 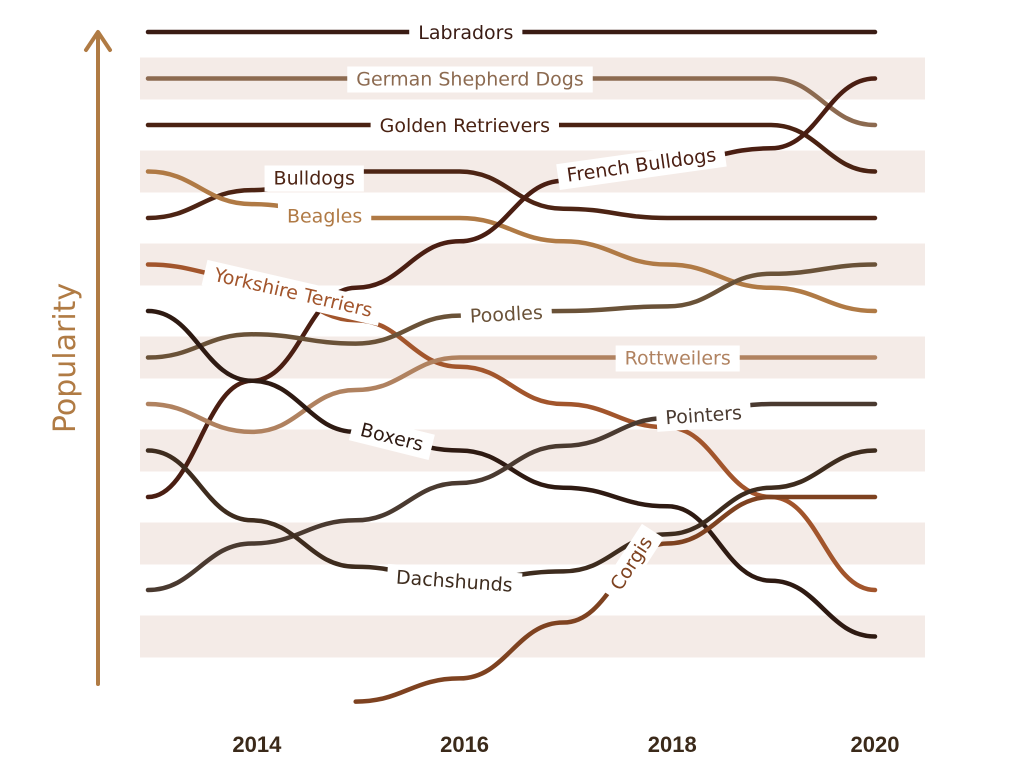 I want to click on series-label-text-rottweilers: Rottweilers, so click(x=678, y=359).